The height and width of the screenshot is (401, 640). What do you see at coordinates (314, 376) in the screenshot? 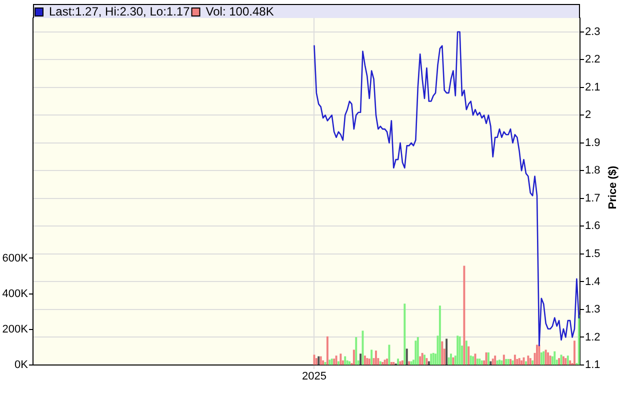
I see `x-tick-label: 2025` at bounding box center [314, 376].